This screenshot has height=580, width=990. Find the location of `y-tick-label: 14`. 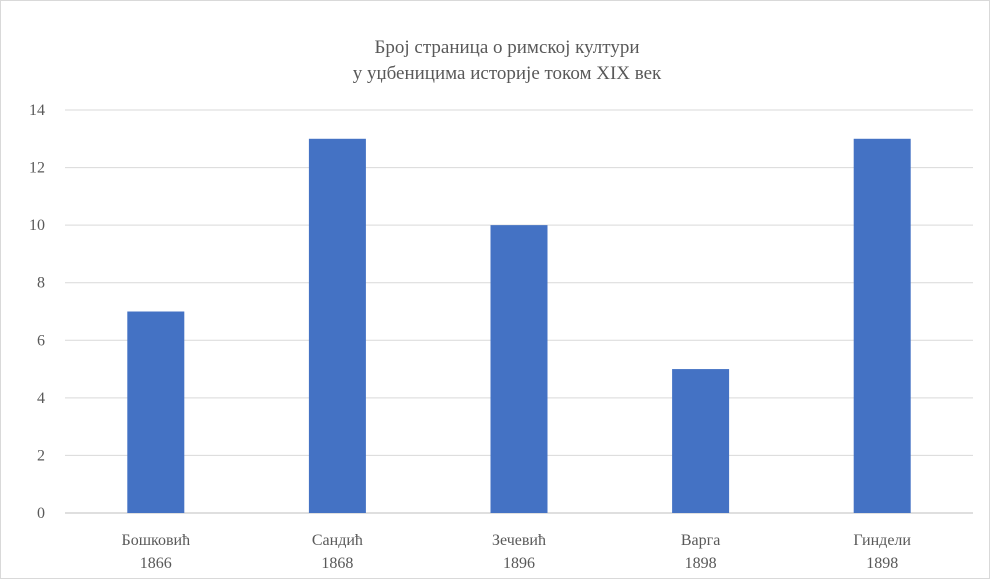

y-tick-label: 14 is located at coordinates (37, 110).